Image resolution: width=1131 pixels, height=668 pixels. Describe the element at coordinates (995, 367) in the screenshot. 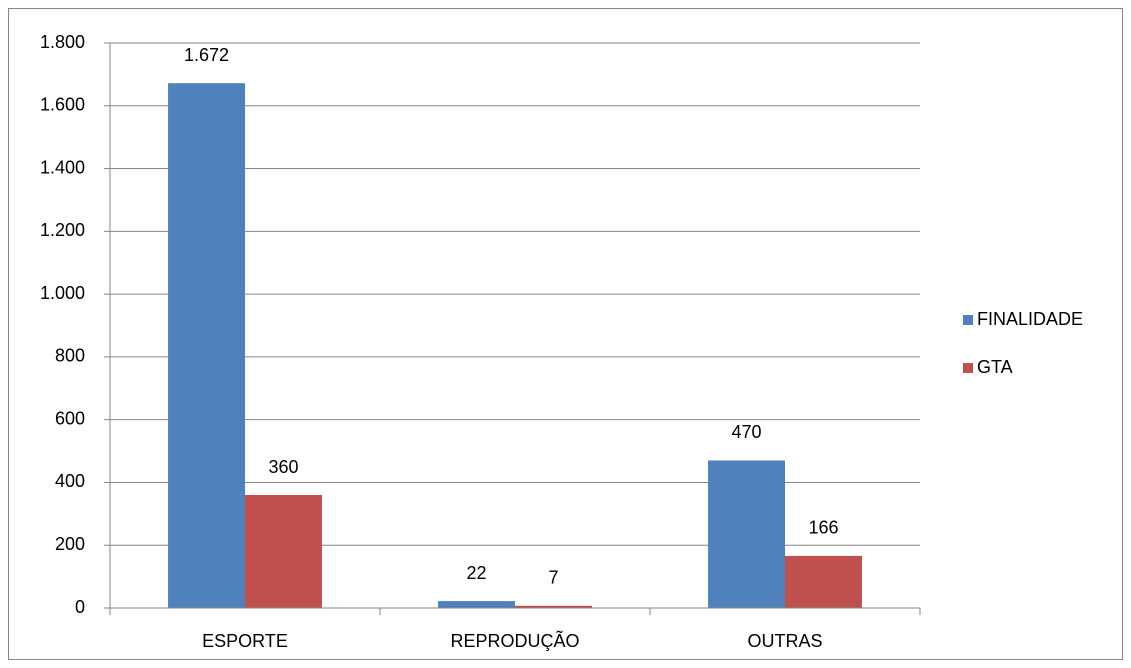

I see `legend-label: GTA` at that location.